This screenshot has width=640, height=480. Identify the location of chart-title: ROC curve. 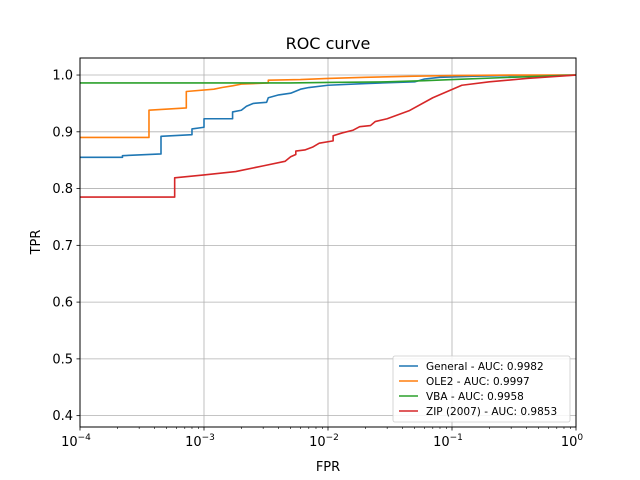
(328, 43).